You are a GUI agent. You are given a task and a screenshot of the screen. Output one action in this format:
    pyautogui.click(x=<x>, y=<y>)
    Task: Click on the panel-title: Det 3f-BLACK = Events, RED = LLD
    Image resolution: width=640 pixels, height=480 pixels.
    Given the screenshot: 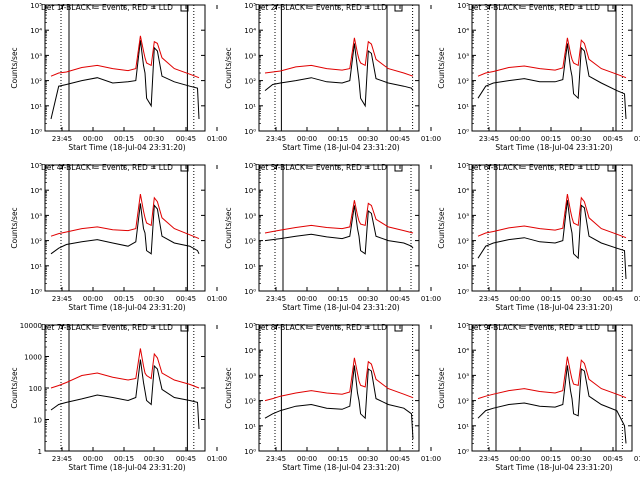 What is the action you would take?
    pyautogui.click(x=534, y=7)
    